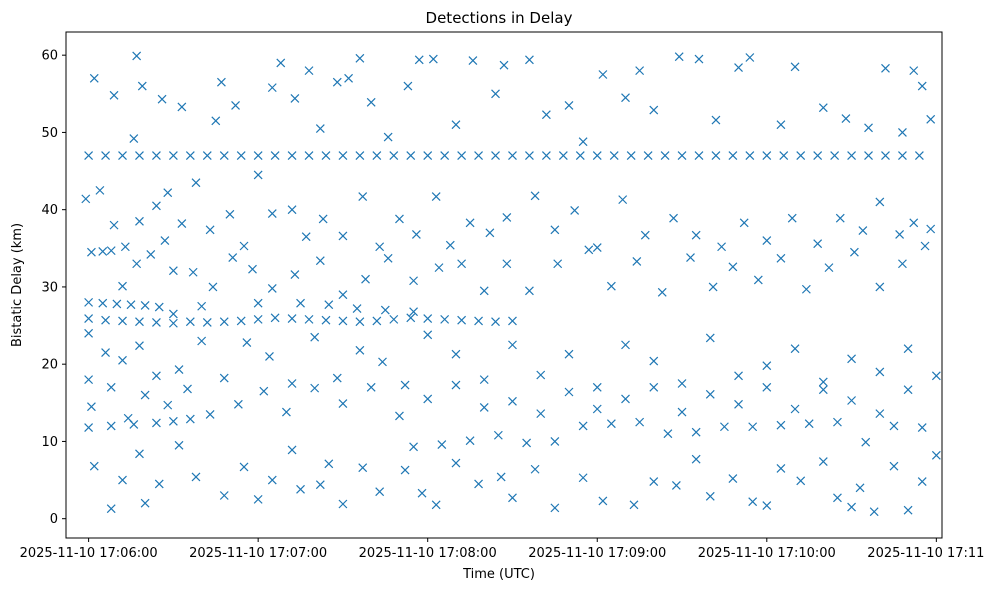 Image resolution: width=984 pixels, height=590 pixels. Describe the element at coordinates (17, 285) in the screenshot. I see `y-axis-label: Bistatic Delay (km)` at that location.